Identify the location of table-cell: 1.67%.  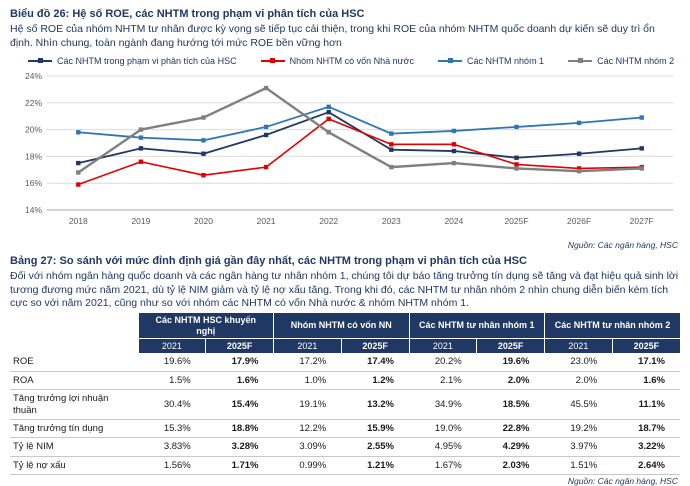
(443, 466).